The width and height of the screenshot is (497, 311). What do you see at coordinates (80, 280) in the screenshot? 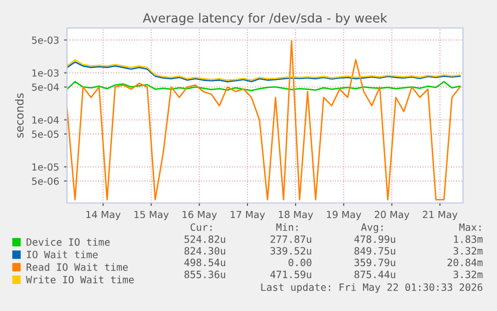
I see `legend-label: Write IO Wait time` at bounding box center [80, 280].